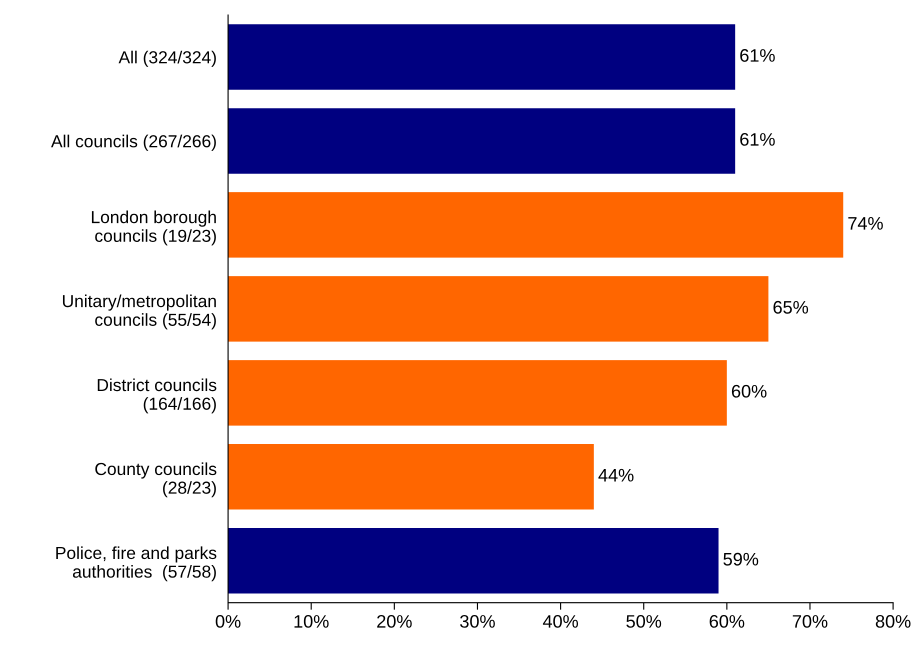  Describe the element at coordinates (136, 564) in the screenshot. I see `y-tick-label: Police, fire and parks authorities (57/58)` at that location.